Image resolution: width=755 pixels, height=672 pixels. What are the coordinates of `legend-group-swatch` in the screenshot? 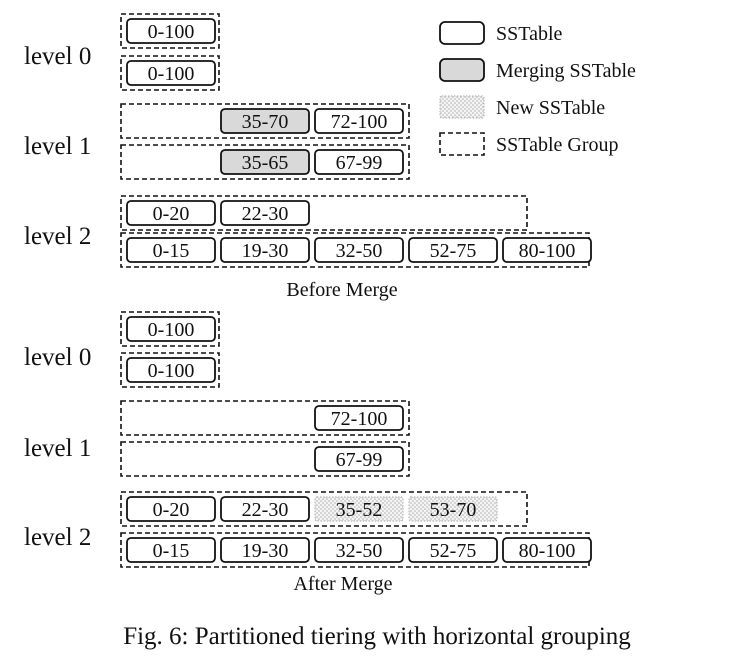 It's located at (462, 144).